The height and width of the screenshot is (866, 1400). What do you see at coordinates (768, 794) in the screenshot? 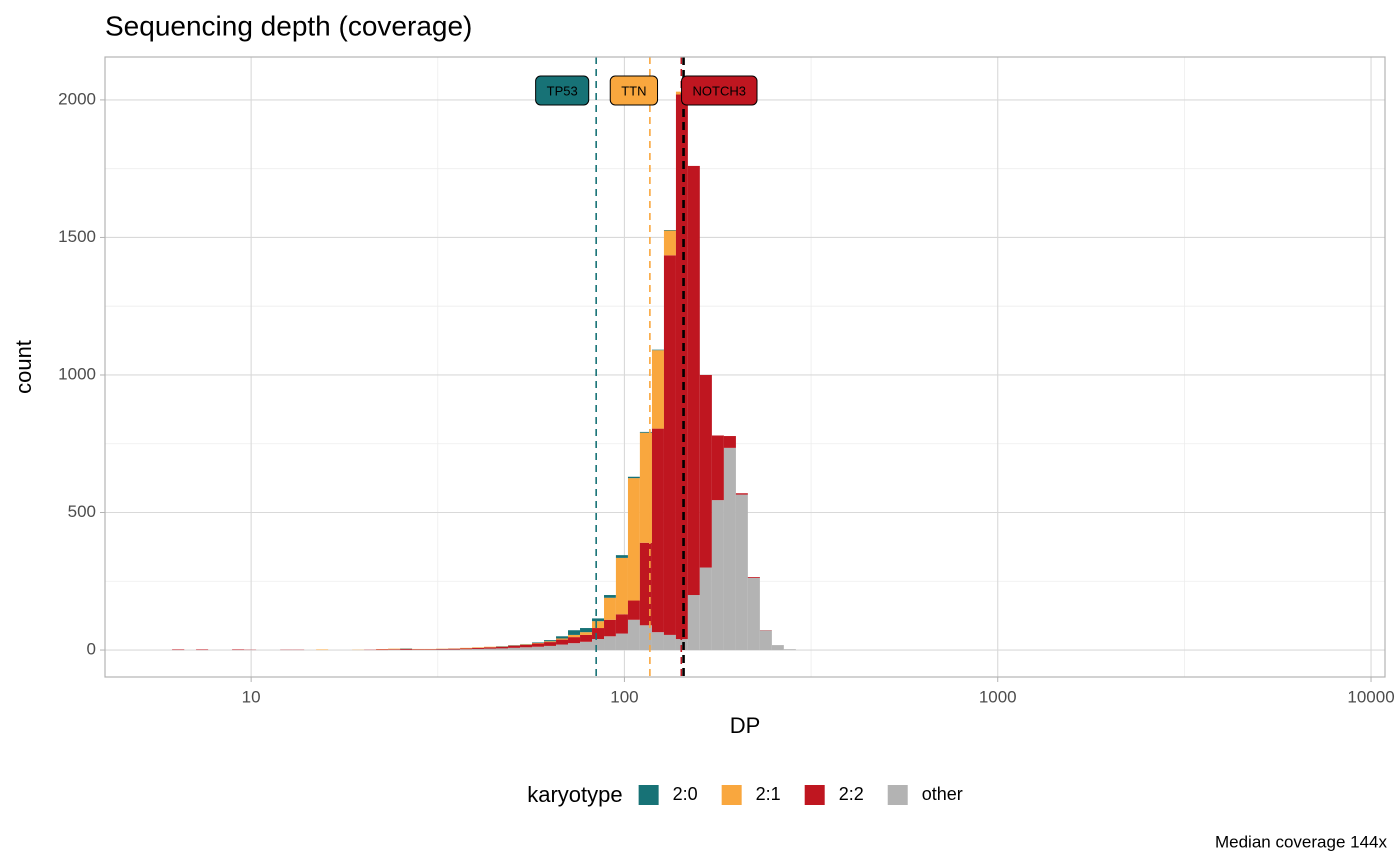
I see `legend-label: 2:1` at bounding box center [768, 794].